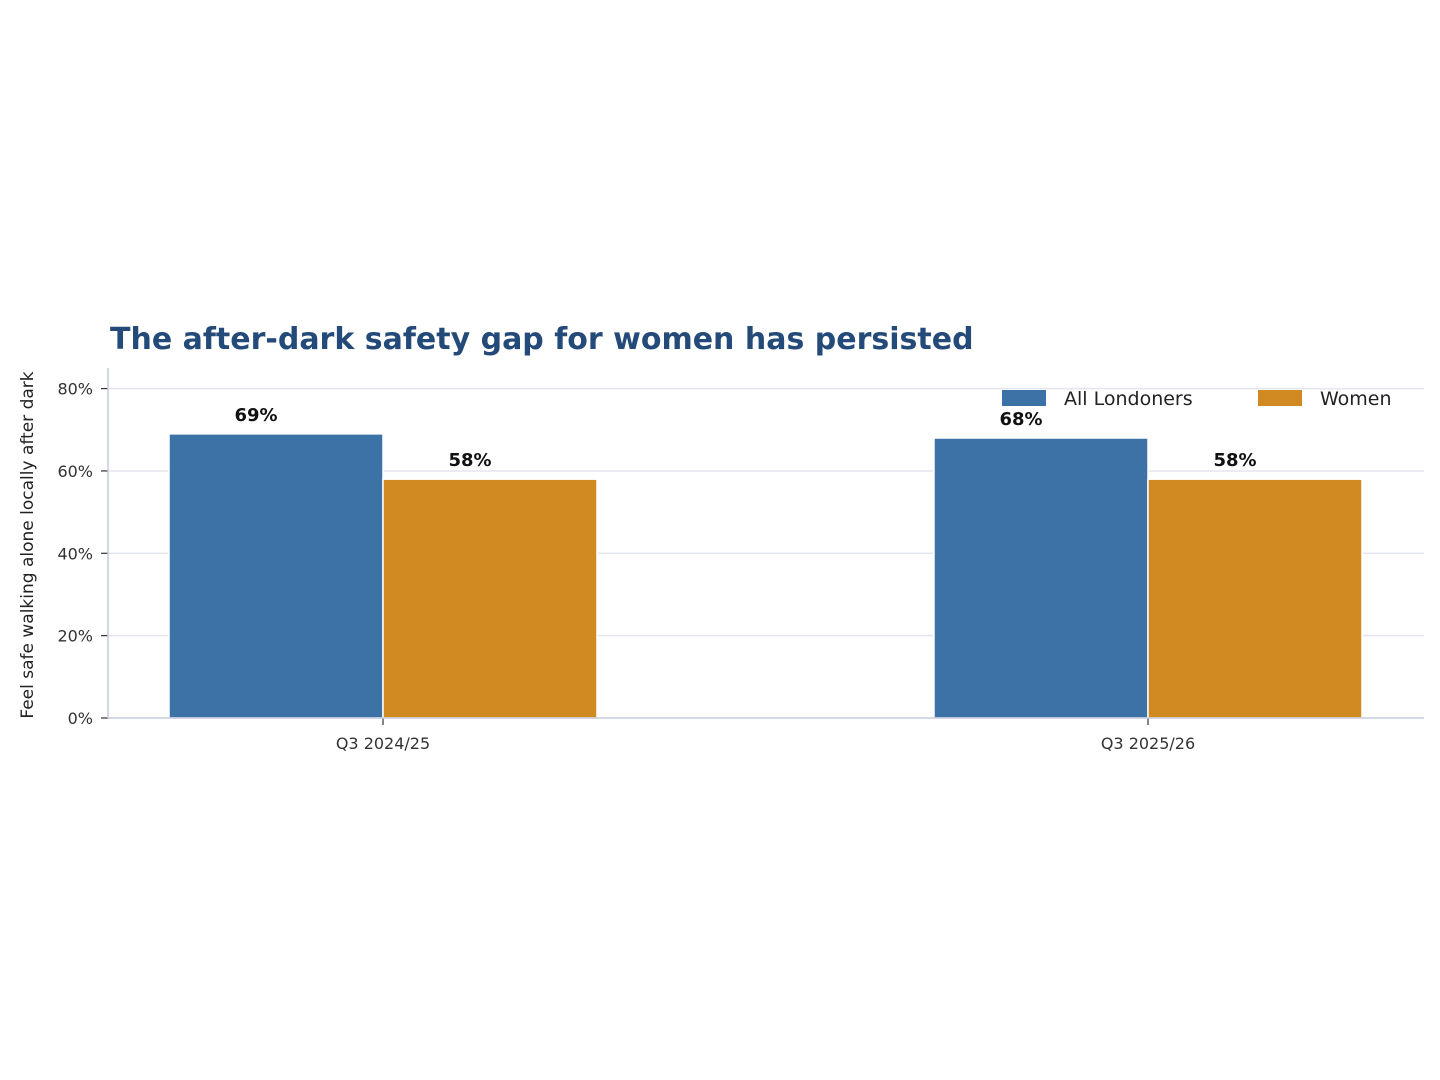  What do you see at coordinates (1148, 743) in the screenshot?
I see `x-tick-label: Q3 2025/26` at bounding box center [1148, 743].